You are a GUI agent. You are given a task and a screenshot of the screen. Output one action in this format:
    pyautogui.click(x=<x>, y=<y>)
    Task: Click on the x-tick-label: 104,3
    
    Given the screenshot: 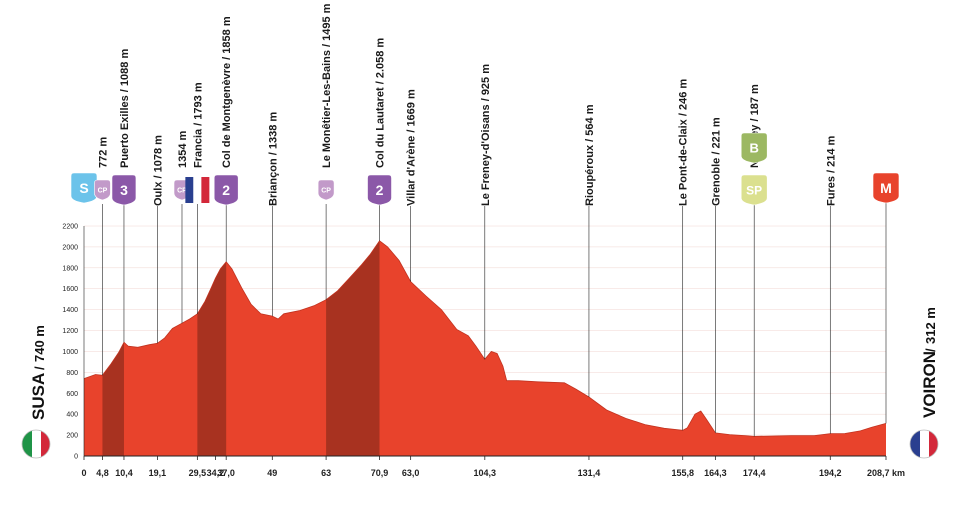 What is the action you would take?
    pyautogui.click(x=485, y=473)
    